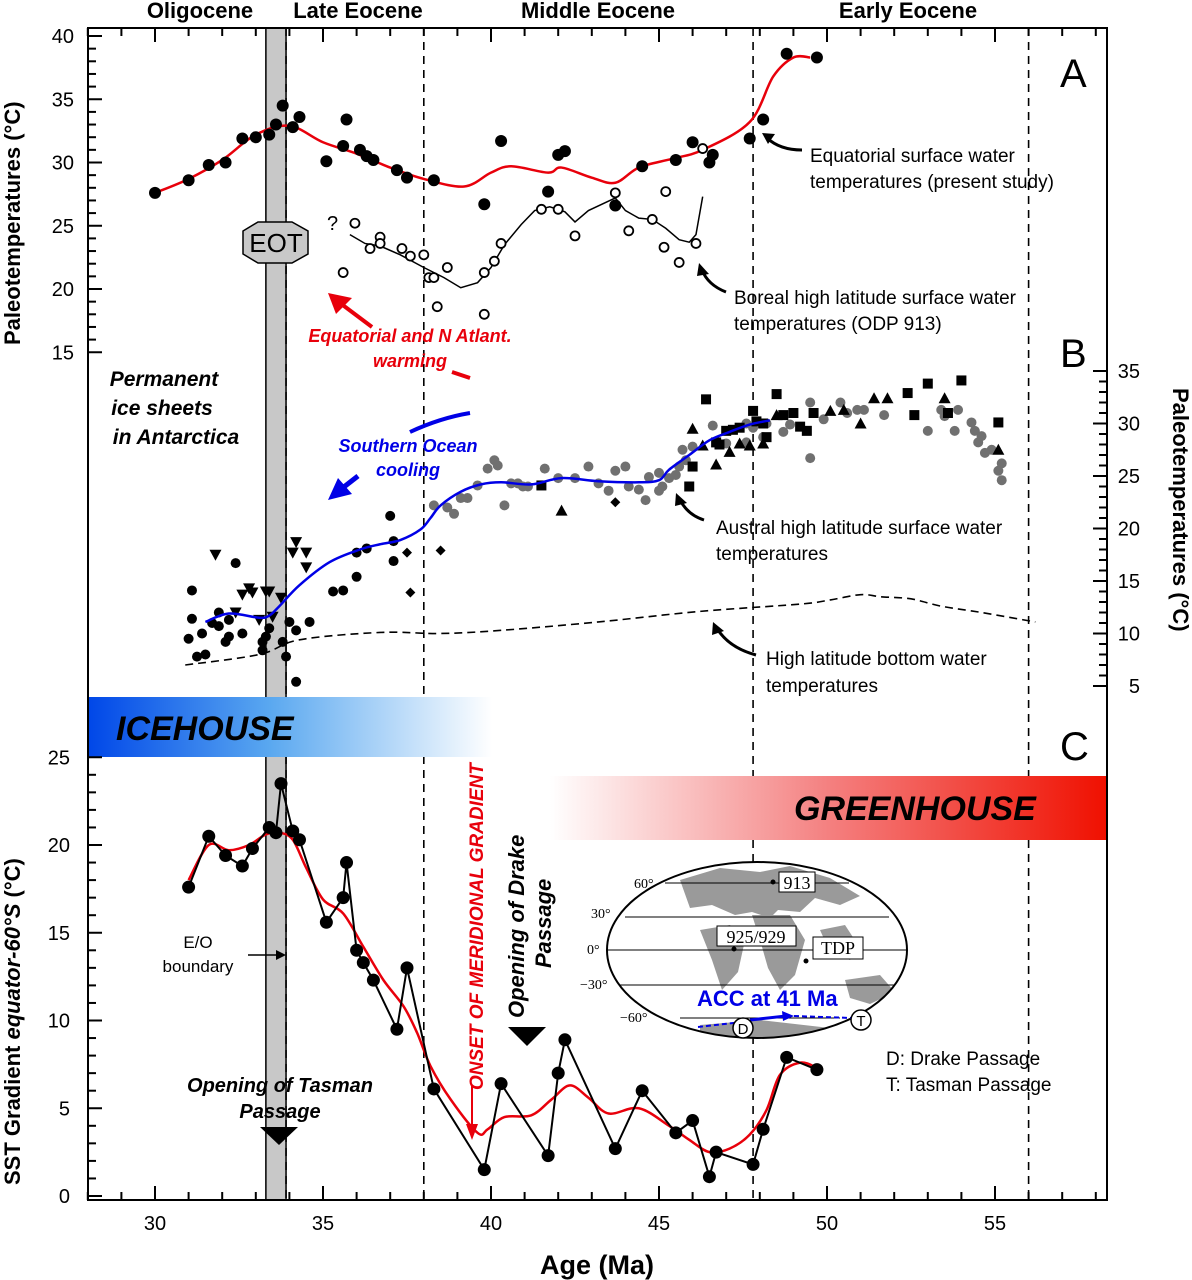 Image resolution: width=1192 pixels, height=1280 pixels. Describe the element at coordinates (598, 11) in the screenshot. I see `epoch-label-middle-eocene: Middle Eocene` at that location.